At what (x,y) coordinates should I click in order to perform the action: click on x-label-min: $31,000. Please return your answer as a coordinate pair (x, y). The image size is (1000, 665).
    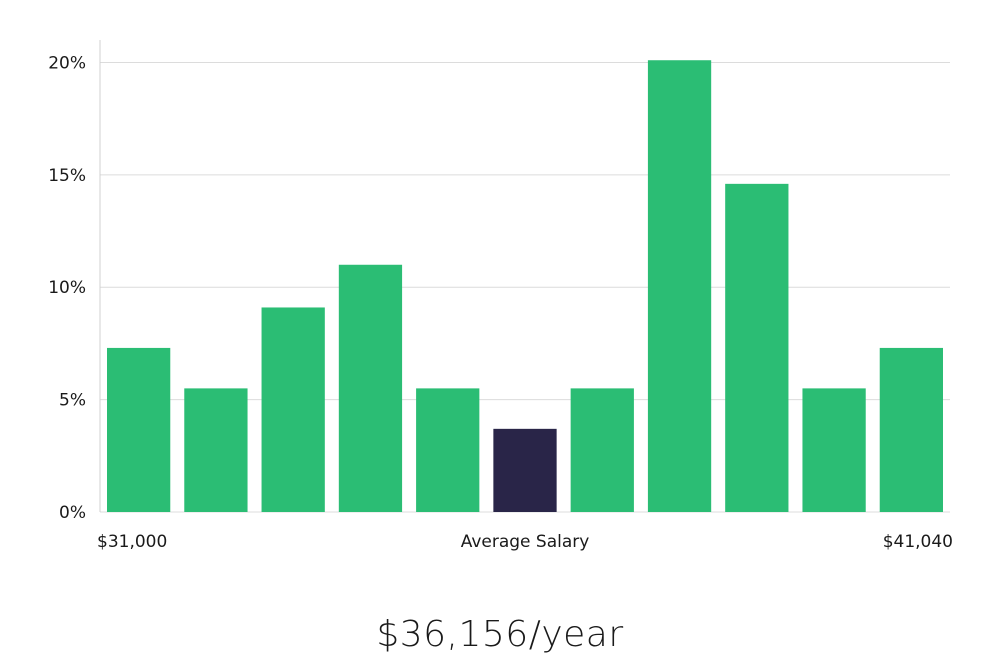
    Looking at the image, I should click on (132, 542).